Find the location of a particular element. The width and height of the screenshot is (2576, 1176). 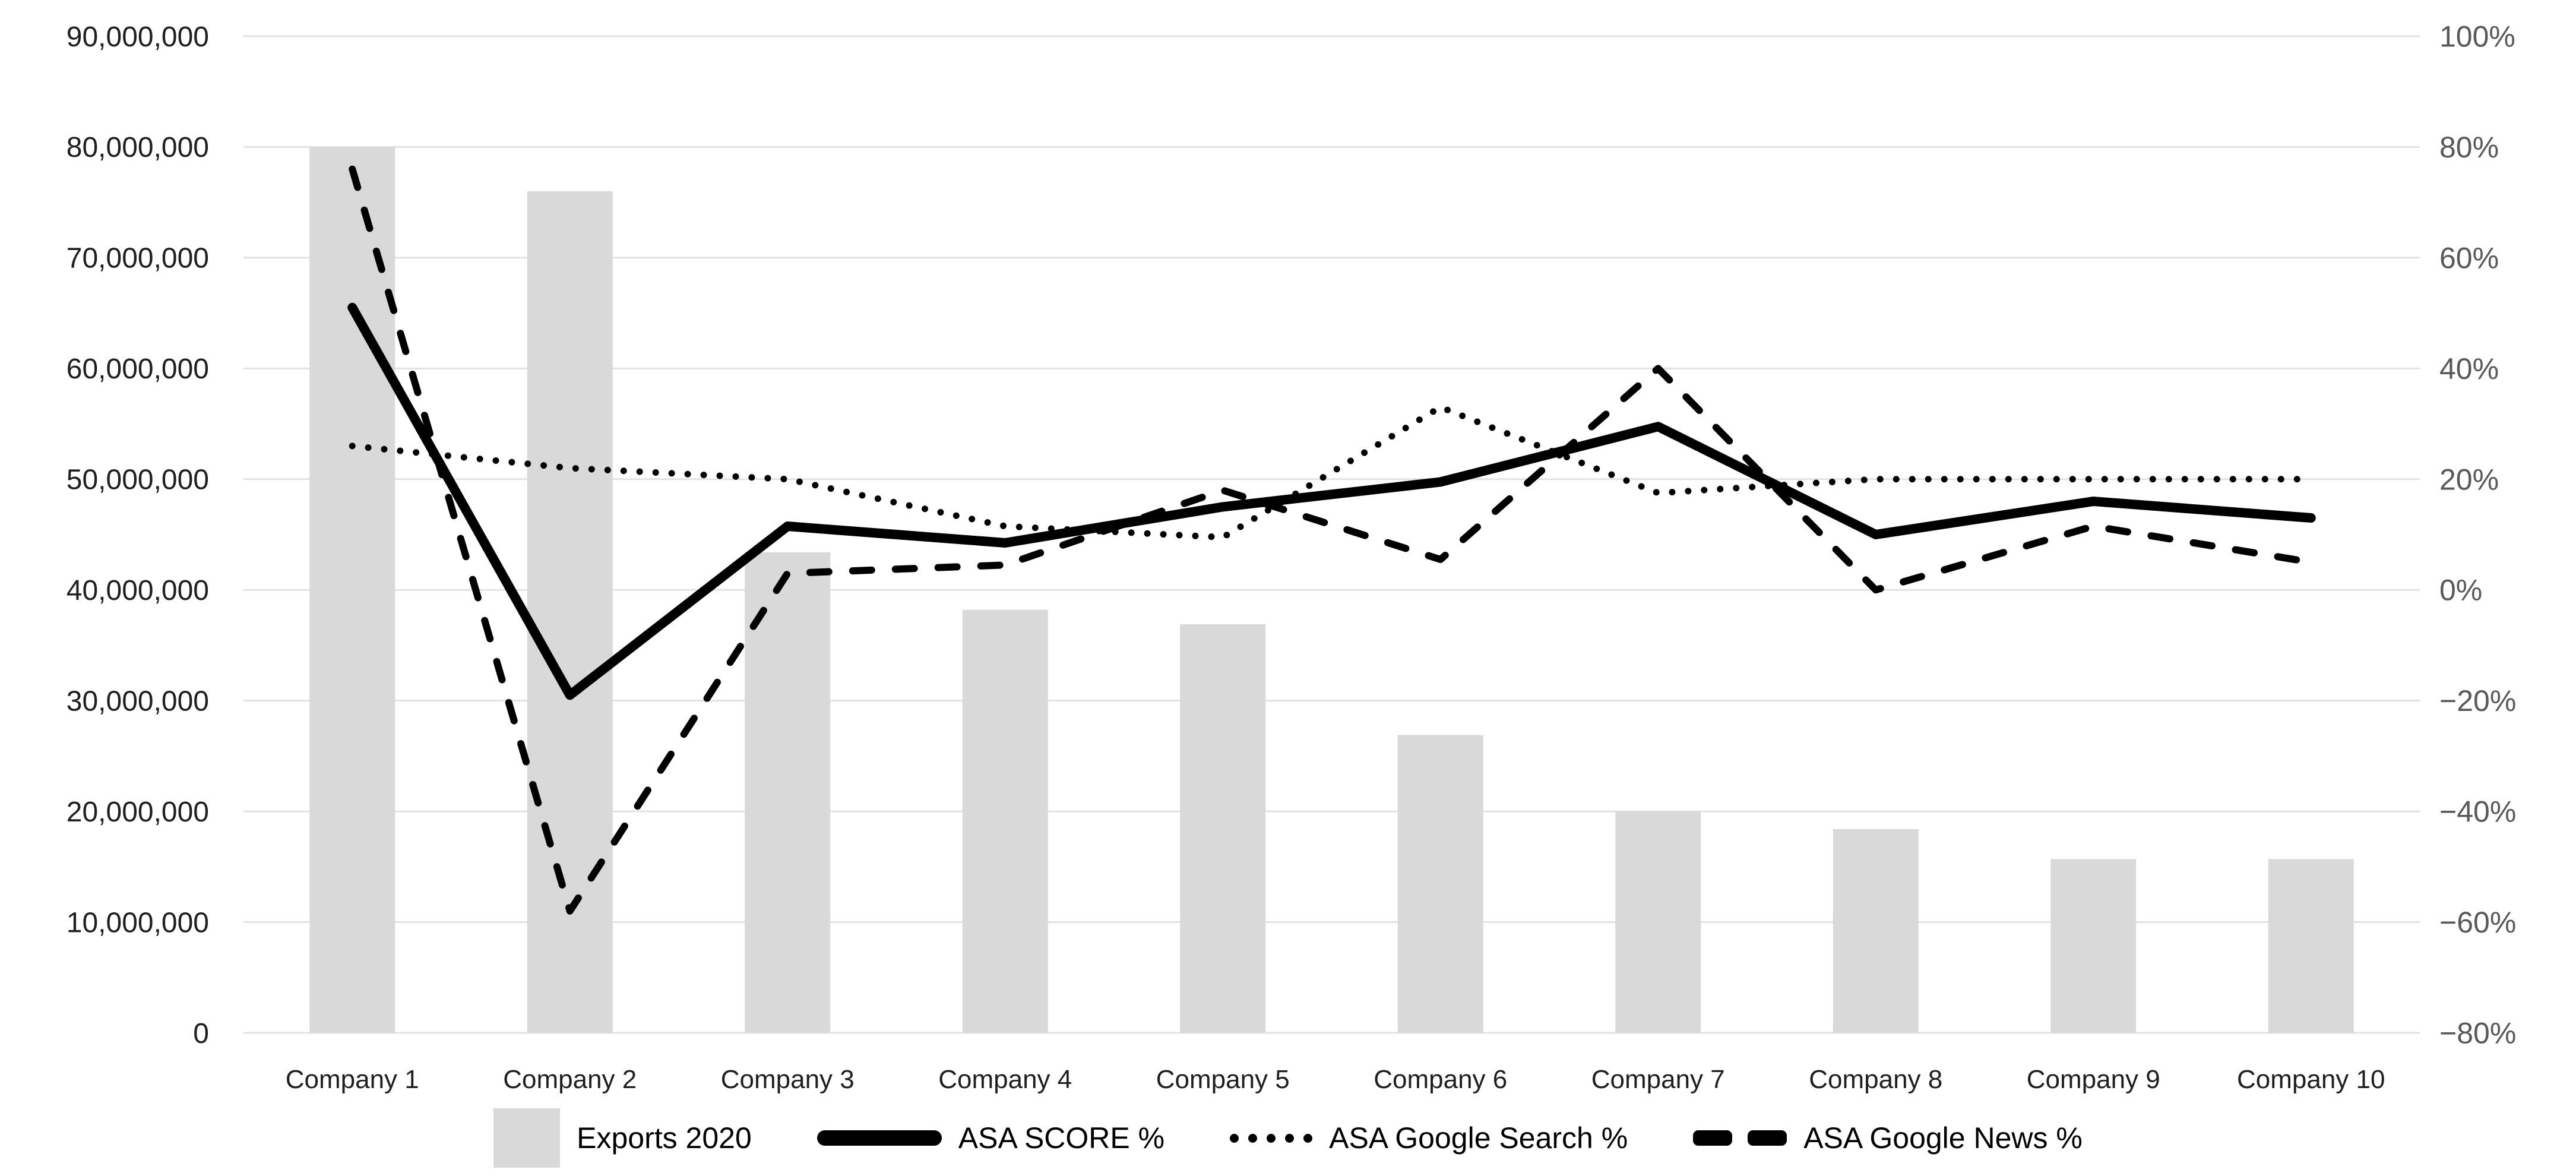

right-axis-tick: −20% is located at coordinates (2477, 700).